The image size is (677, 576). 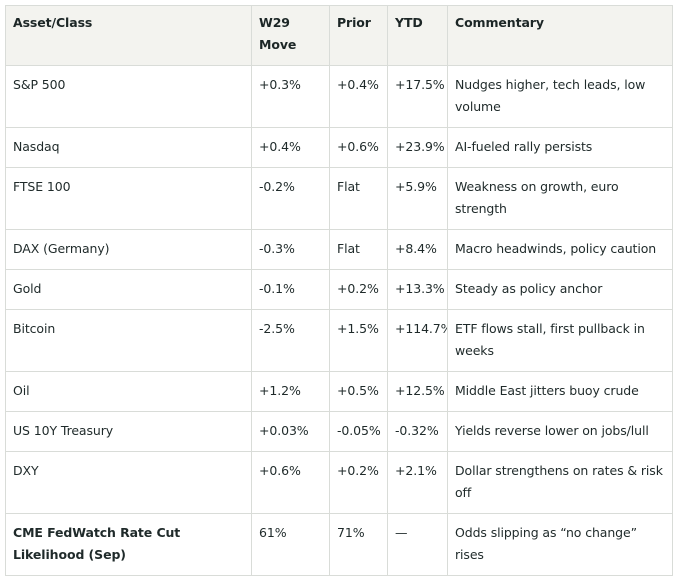 I want to click on cell-commentary: Steady as policy anchor, so click(x=560, y=289).